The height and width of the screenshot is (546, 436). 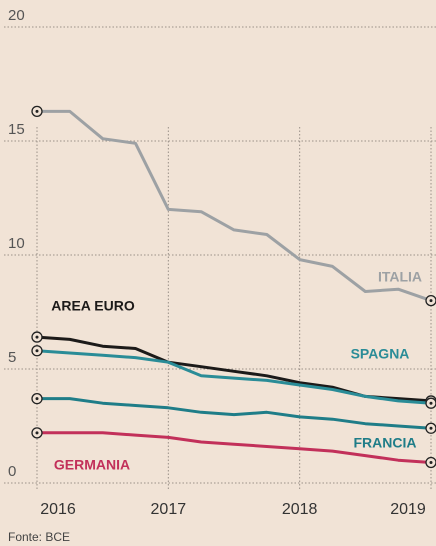 I want to click on x-tick-label: 2019, so click(x=408, y=509).